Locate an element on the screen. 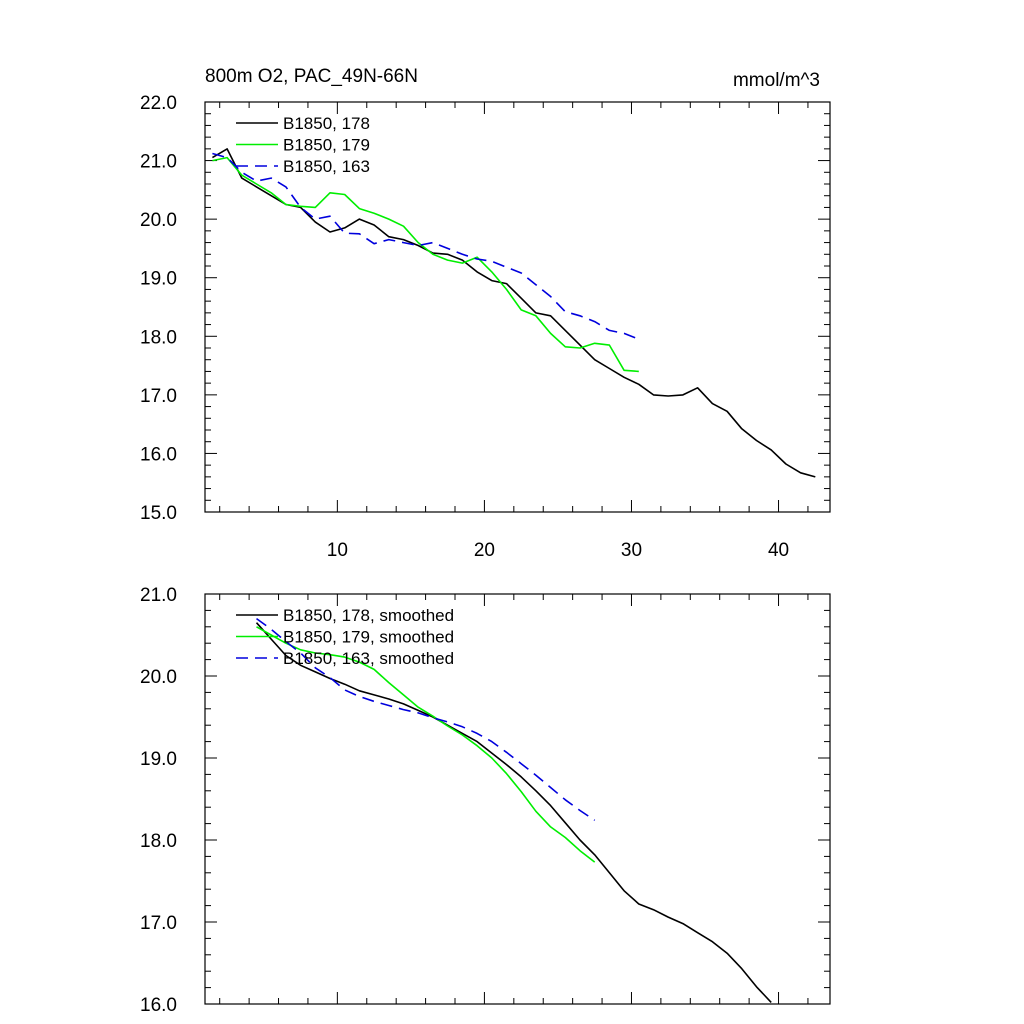  legend-label-1: B1850, 179, smoothed is located at coordinates (368, 637).